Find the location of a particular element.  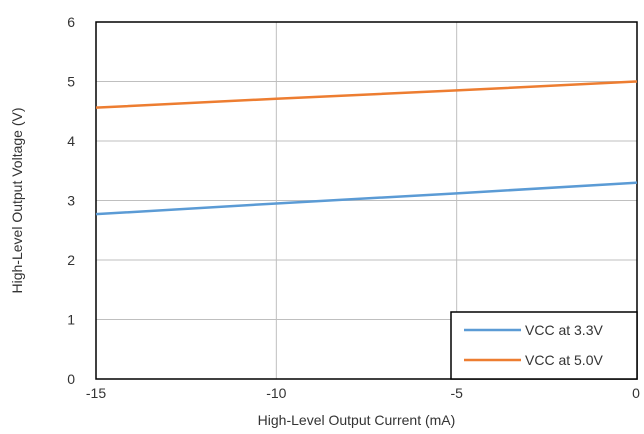

y-tick-label-5: 5 is located at coordinates (71, 82).